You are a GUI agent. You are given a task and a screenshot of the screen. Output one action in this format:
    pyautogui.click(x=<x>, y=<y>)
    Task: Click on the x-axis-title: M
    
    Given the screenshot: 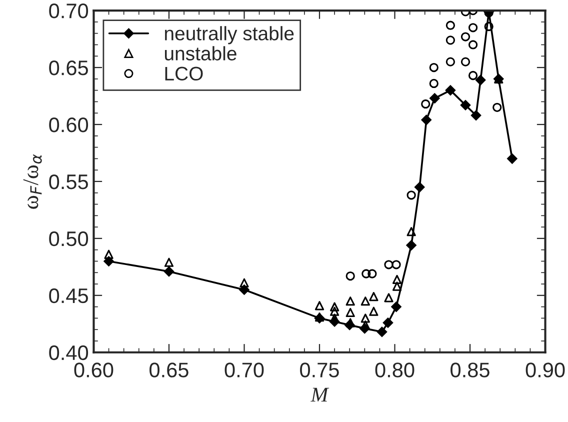 What is the action you would take?
    pyautogui.click(x=320, y=395)
    